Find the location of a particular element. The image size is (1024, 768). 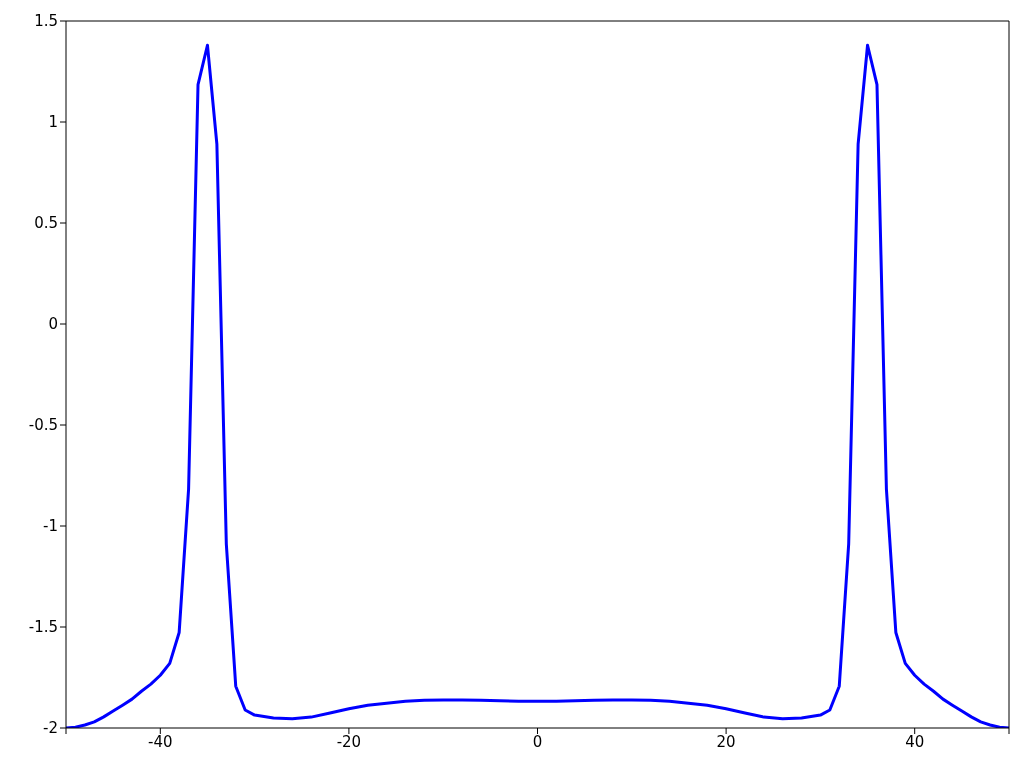

y-tick-label: 0.5 is located at coordinates (46, 223).